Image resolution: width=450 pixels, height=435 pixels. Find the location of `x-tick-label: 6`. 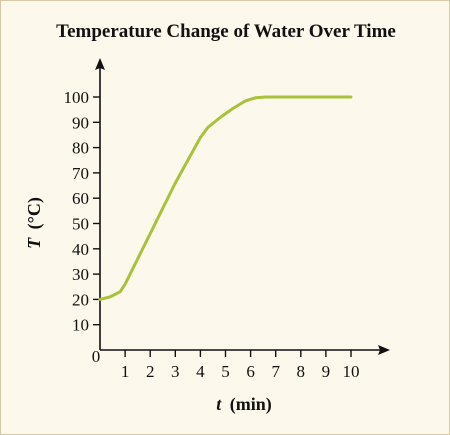

x-tick-label: 6 is located at coordinates (250, 371).